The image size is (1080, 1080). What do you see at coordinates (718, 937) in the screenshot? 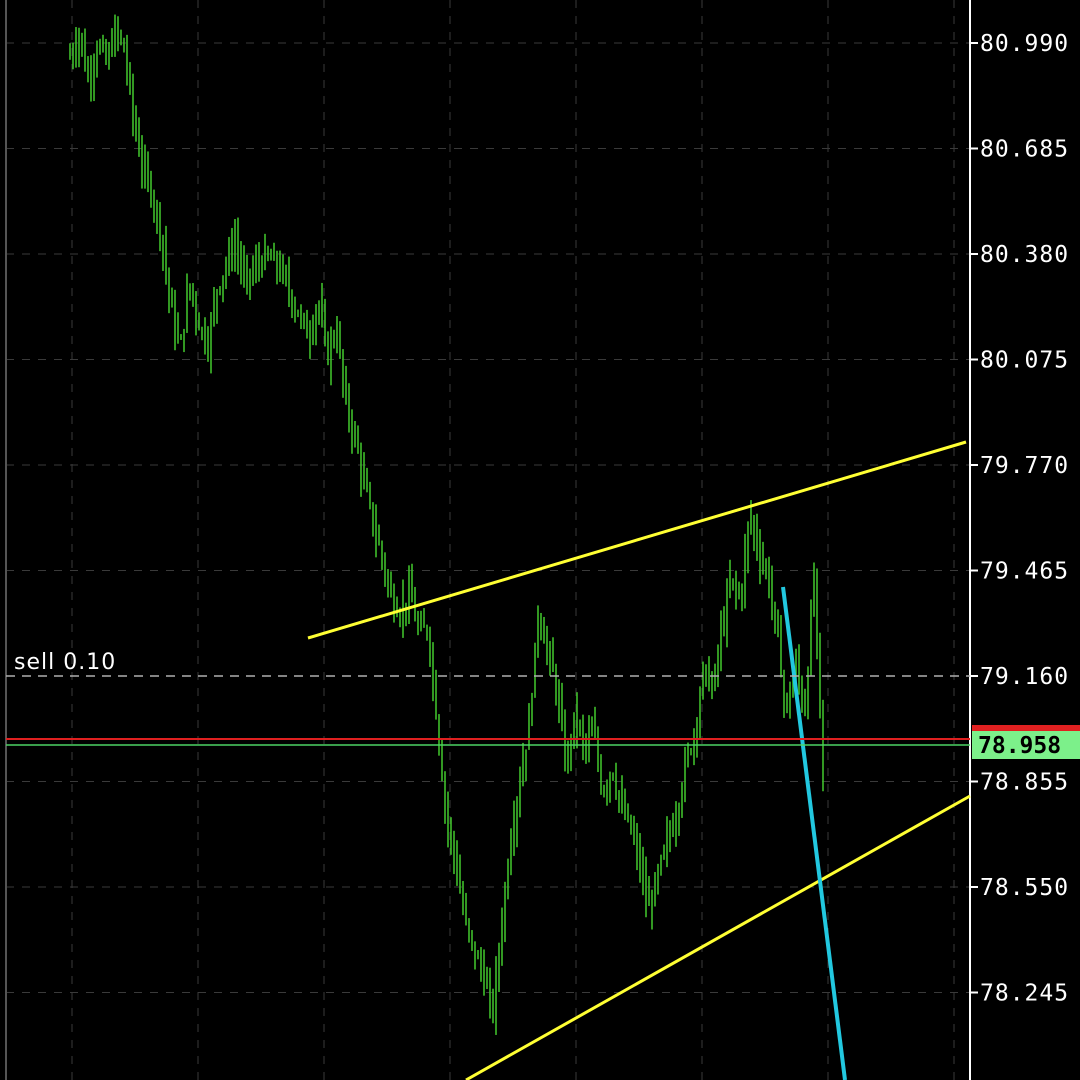
I see `support-trendline` at bounding box center [718, 937].